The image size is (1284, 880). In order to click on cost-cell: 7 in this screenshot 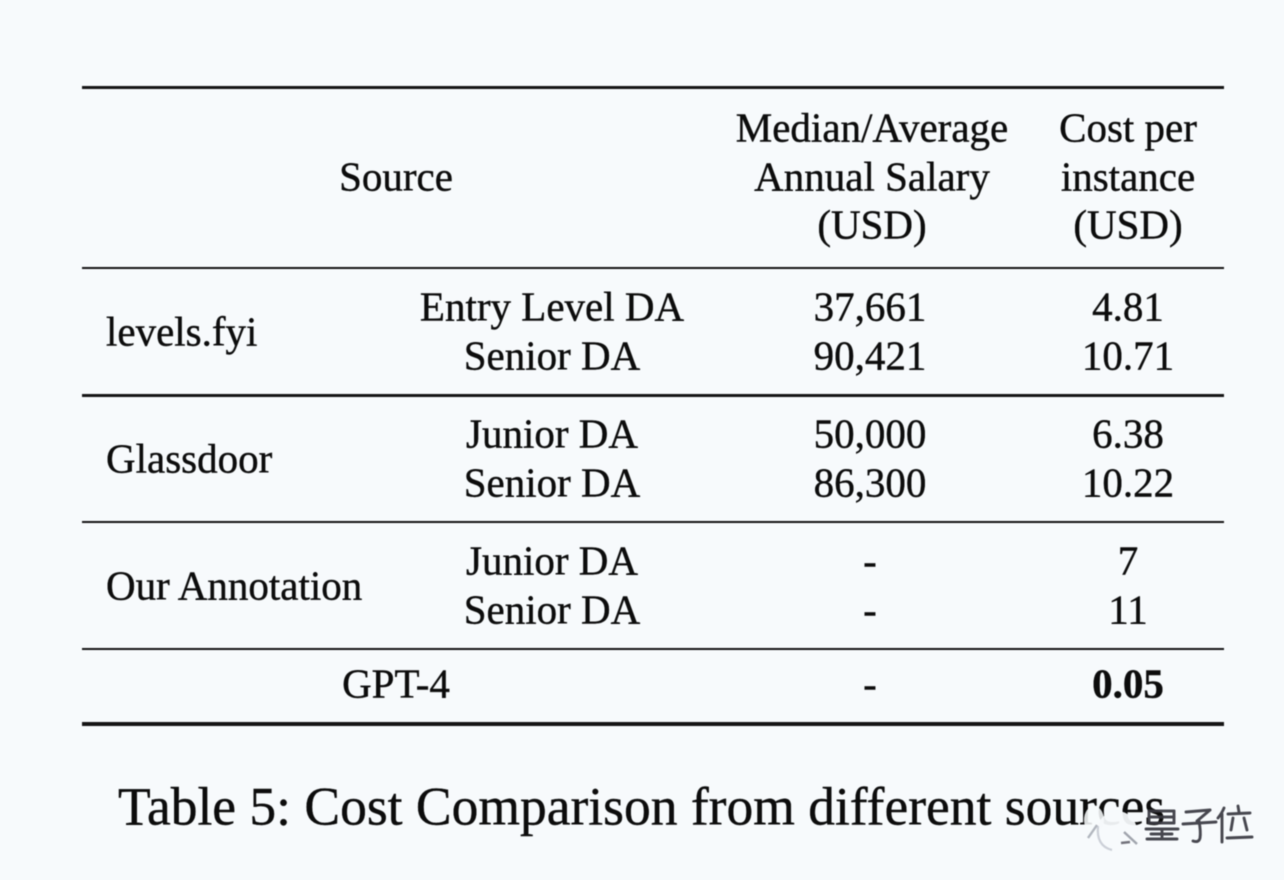, I will do `click(1128, 560)`.